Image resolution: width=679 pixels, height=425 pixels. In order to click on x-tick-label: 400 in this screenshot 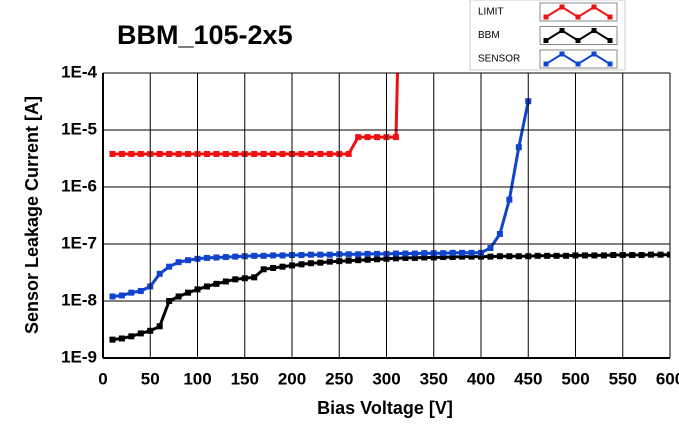, I will do `click(481, 378)`.